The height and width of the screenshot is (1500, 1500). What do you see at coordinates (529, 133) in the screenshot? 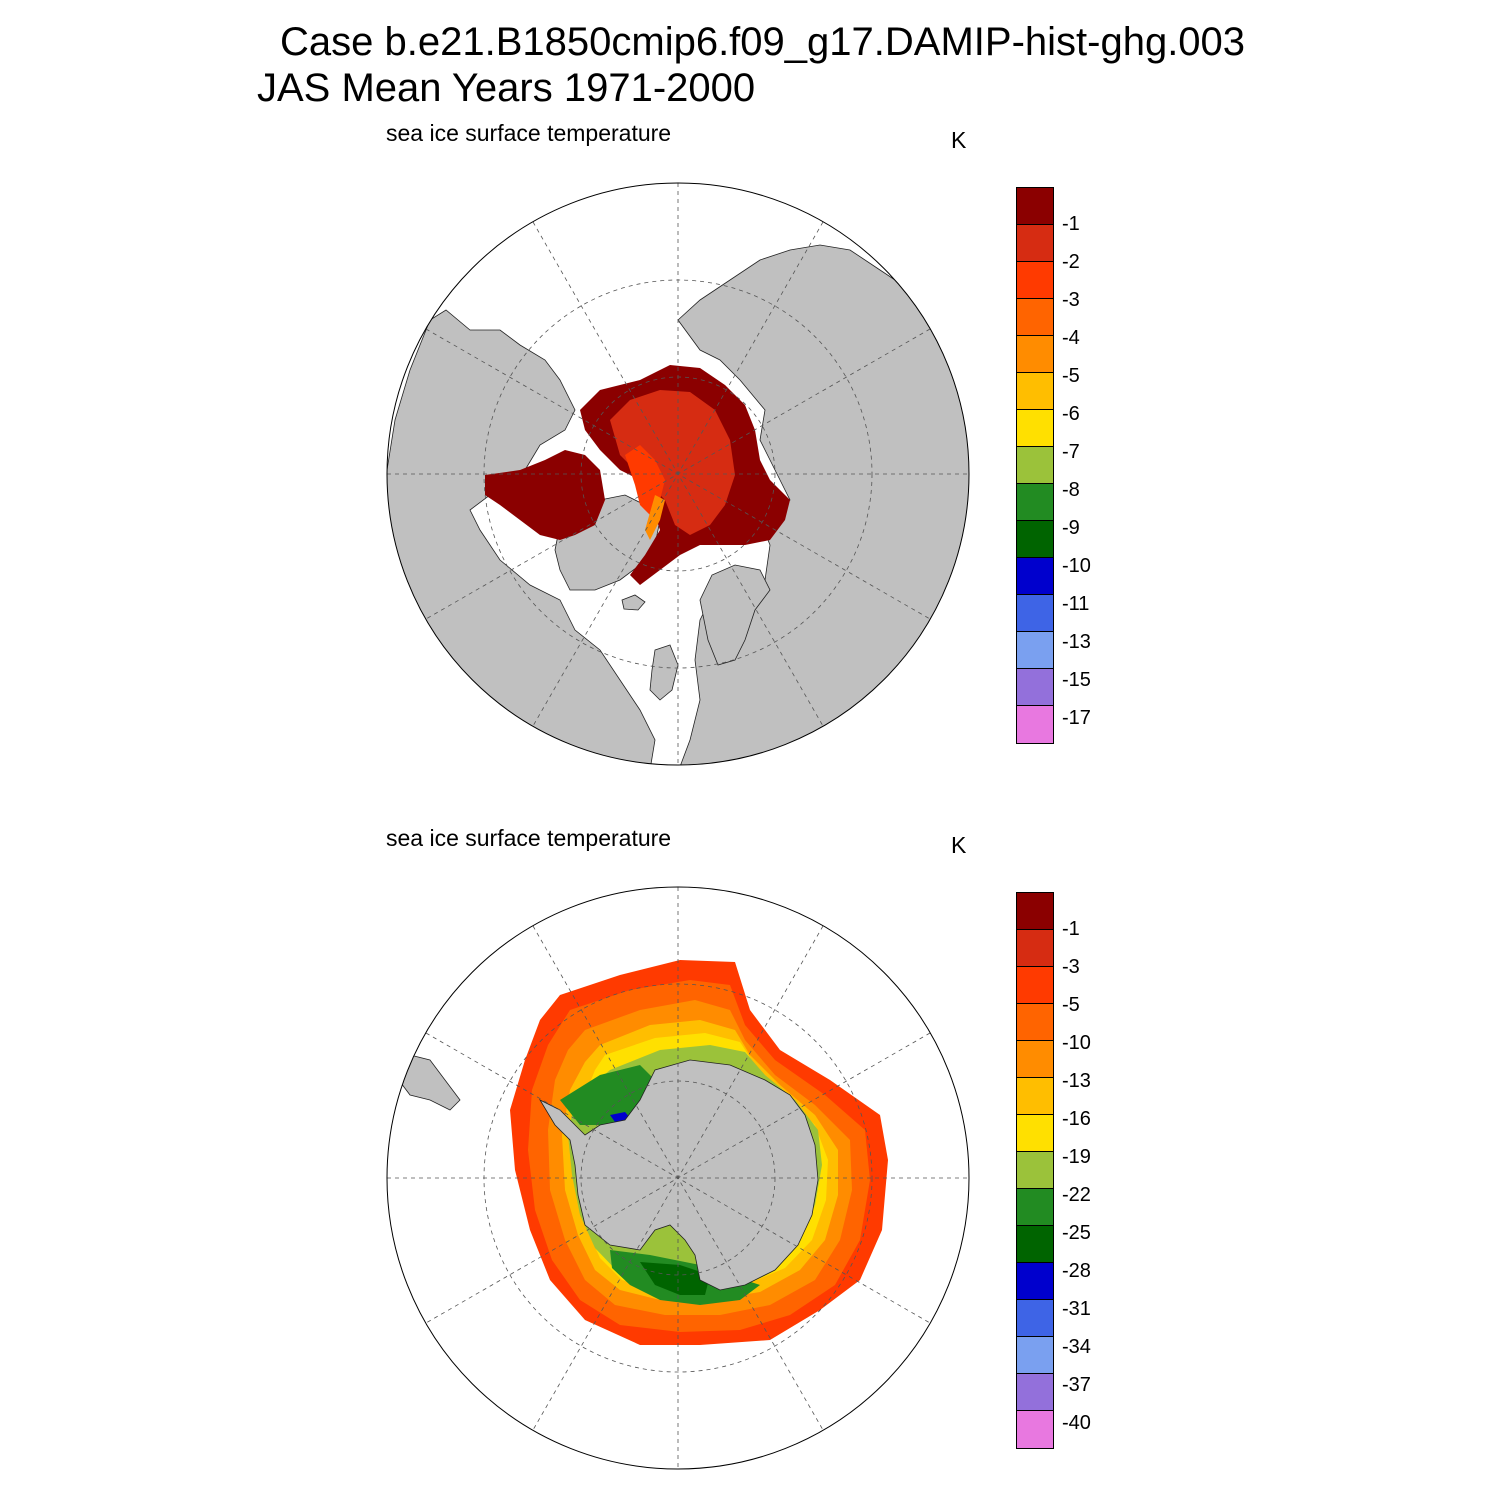
I see `north-panel-label: sea ice surface temperature` at bounding box center [529, 133].